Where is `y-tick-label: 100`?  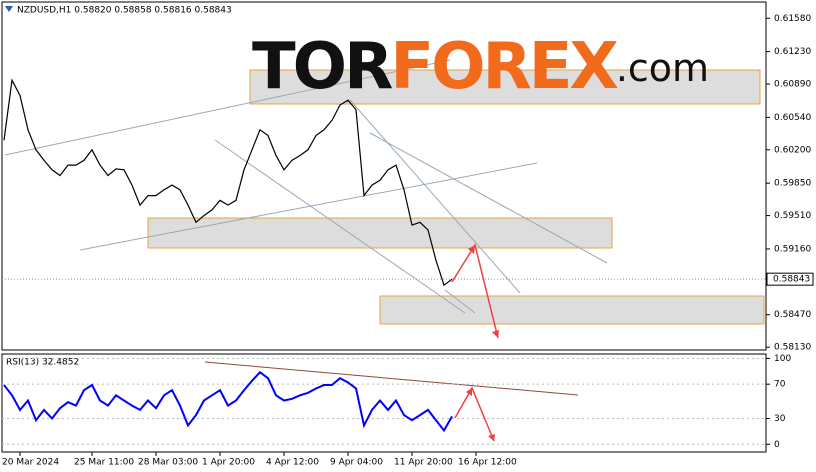
y-tick-label: 100 is located at coordinates (782, 359).